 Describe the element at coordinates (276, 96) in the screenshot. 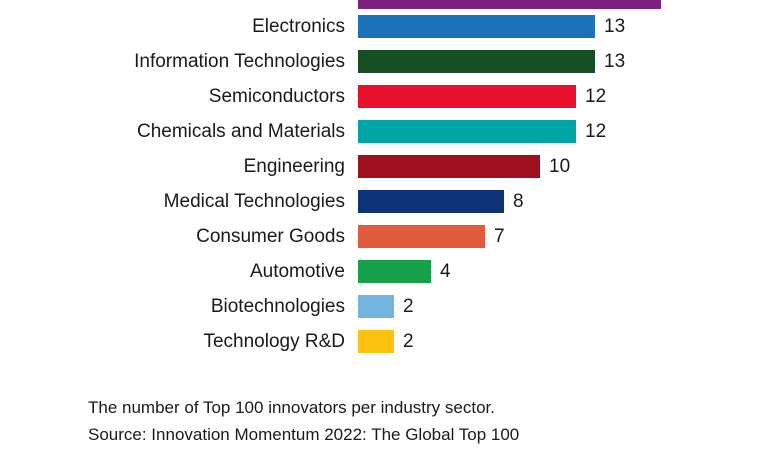

I see `category-label: Semiconductors` at that location.